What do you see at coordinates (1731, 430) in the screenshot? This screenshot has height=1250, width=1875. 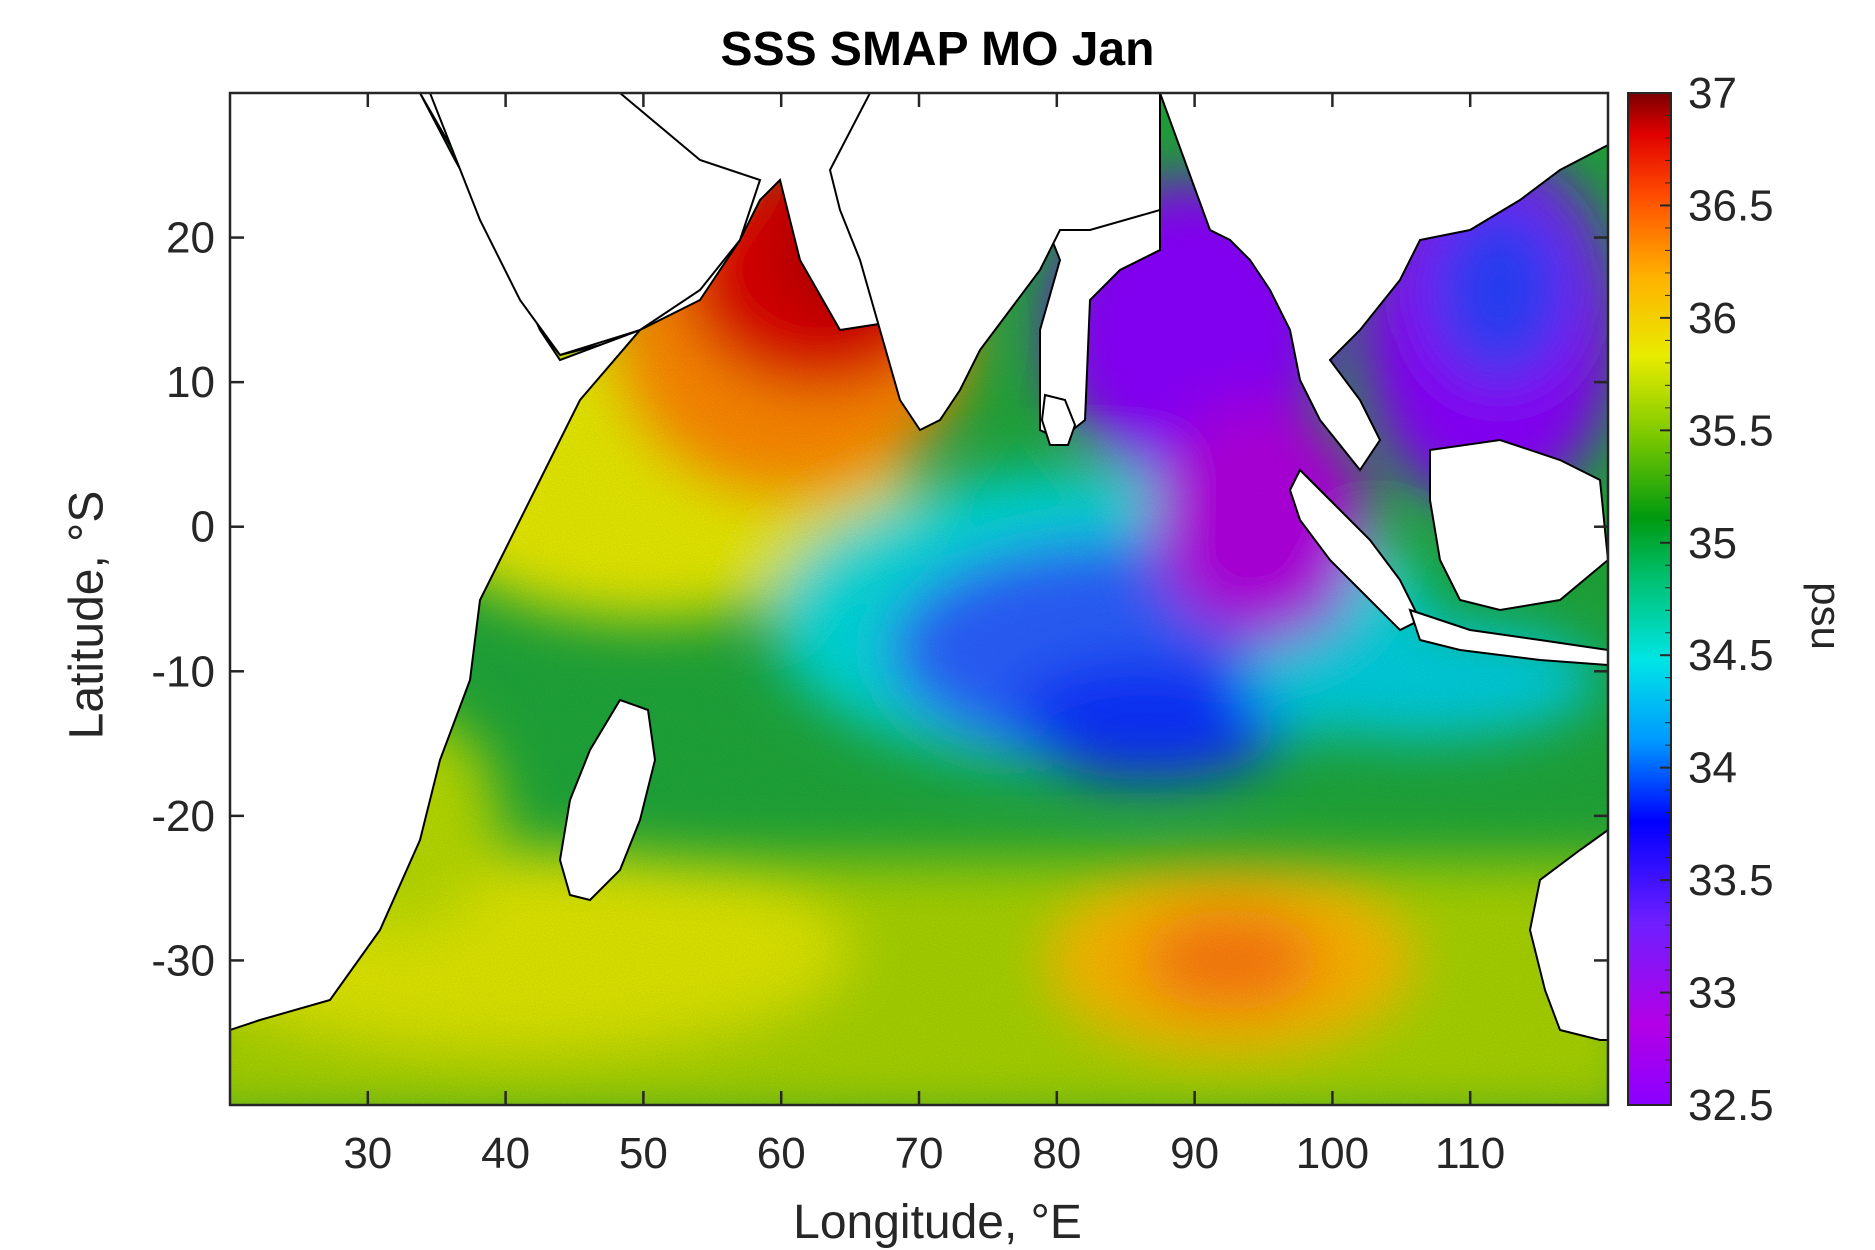 I see `colorbar-tick-label: 35.5` at bounding box center [1731, 430].